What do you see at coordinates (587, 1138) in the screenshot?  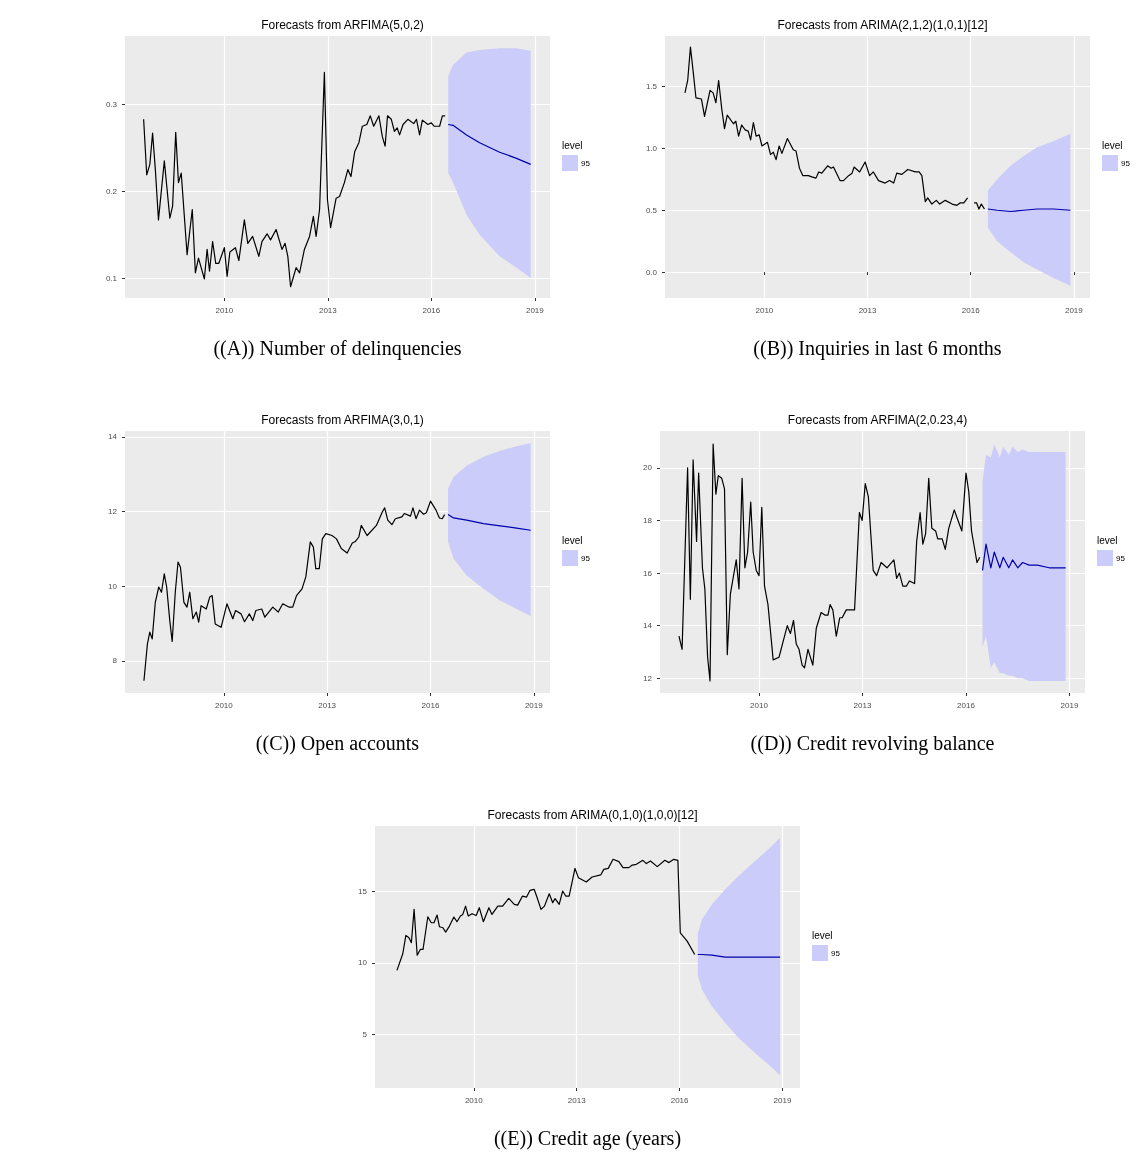 I see `text: ((E)) Credit age (years)` at bounding box center [587, 1138].